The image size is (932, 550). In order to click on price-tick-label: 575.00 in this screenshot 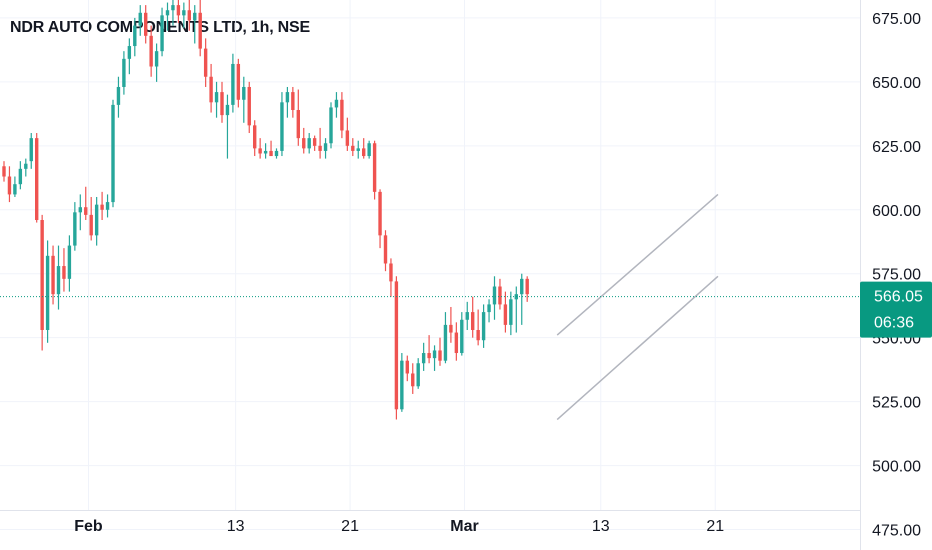, I will do `click(896, 275)`.